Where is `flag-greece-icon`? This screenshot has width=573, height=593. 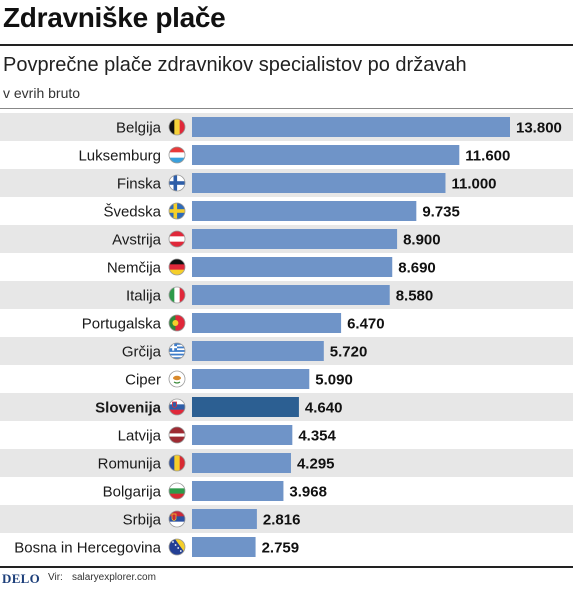
flag-greece-icon is located at coordinates (177, 351).